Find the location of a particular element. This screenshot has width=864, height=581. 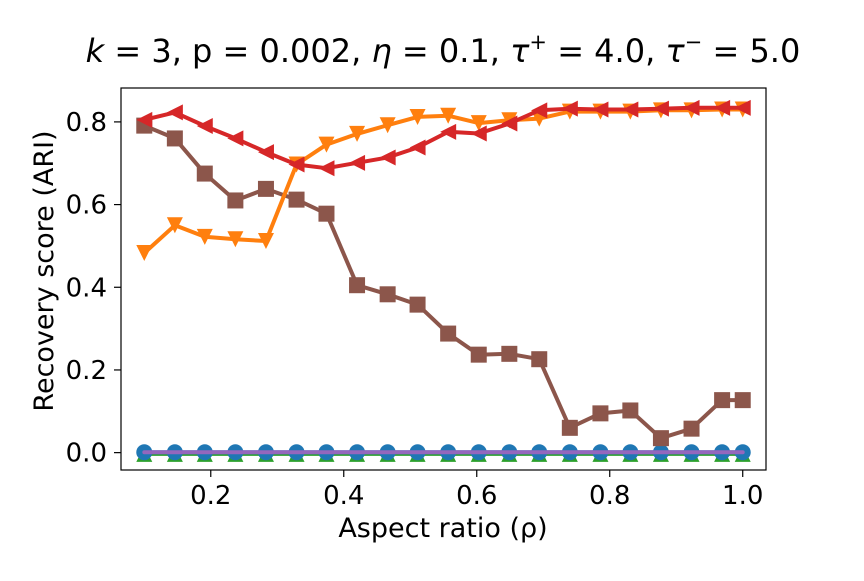

y-tick-label: 0.4 is located at coordinates (86, 288).